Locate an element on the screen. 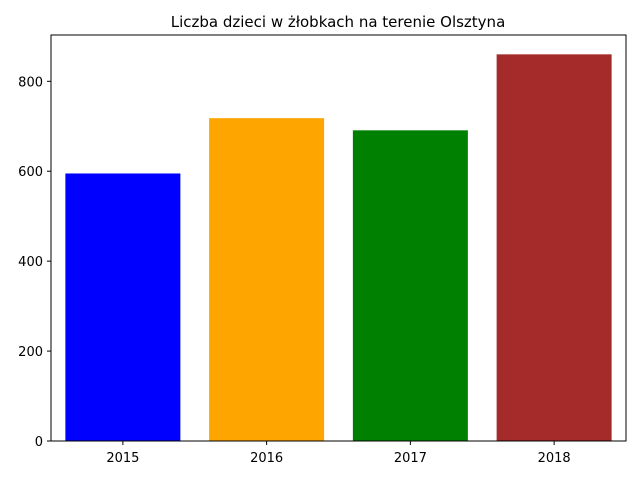 This screenshot has width=640, height=485. y-tick-label-0: 0 is located at coordinates (39, 442).